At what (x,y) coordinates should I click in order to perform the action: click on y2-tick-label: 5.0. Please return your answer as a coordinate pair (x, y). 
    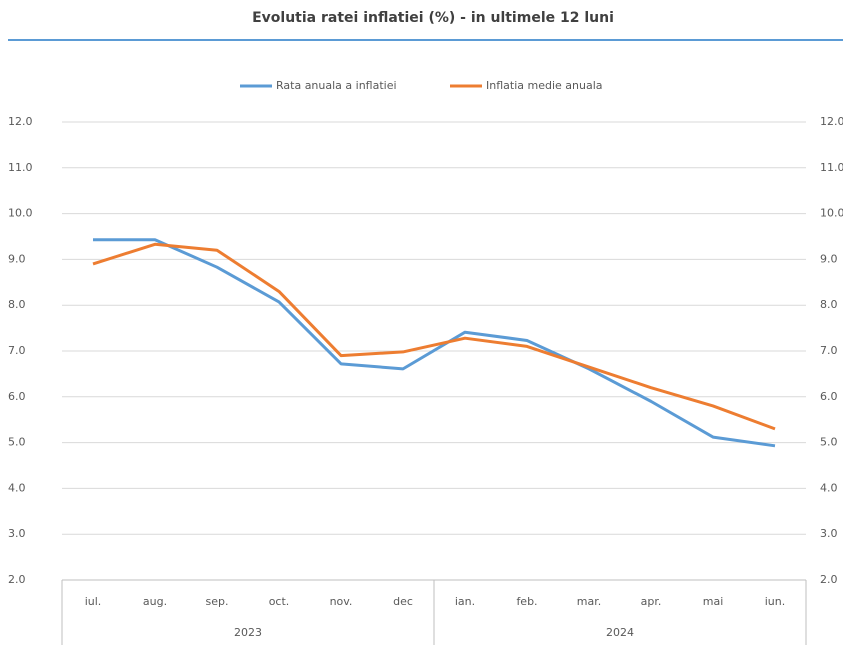
    Looking at the image, I should click on (829, 442).